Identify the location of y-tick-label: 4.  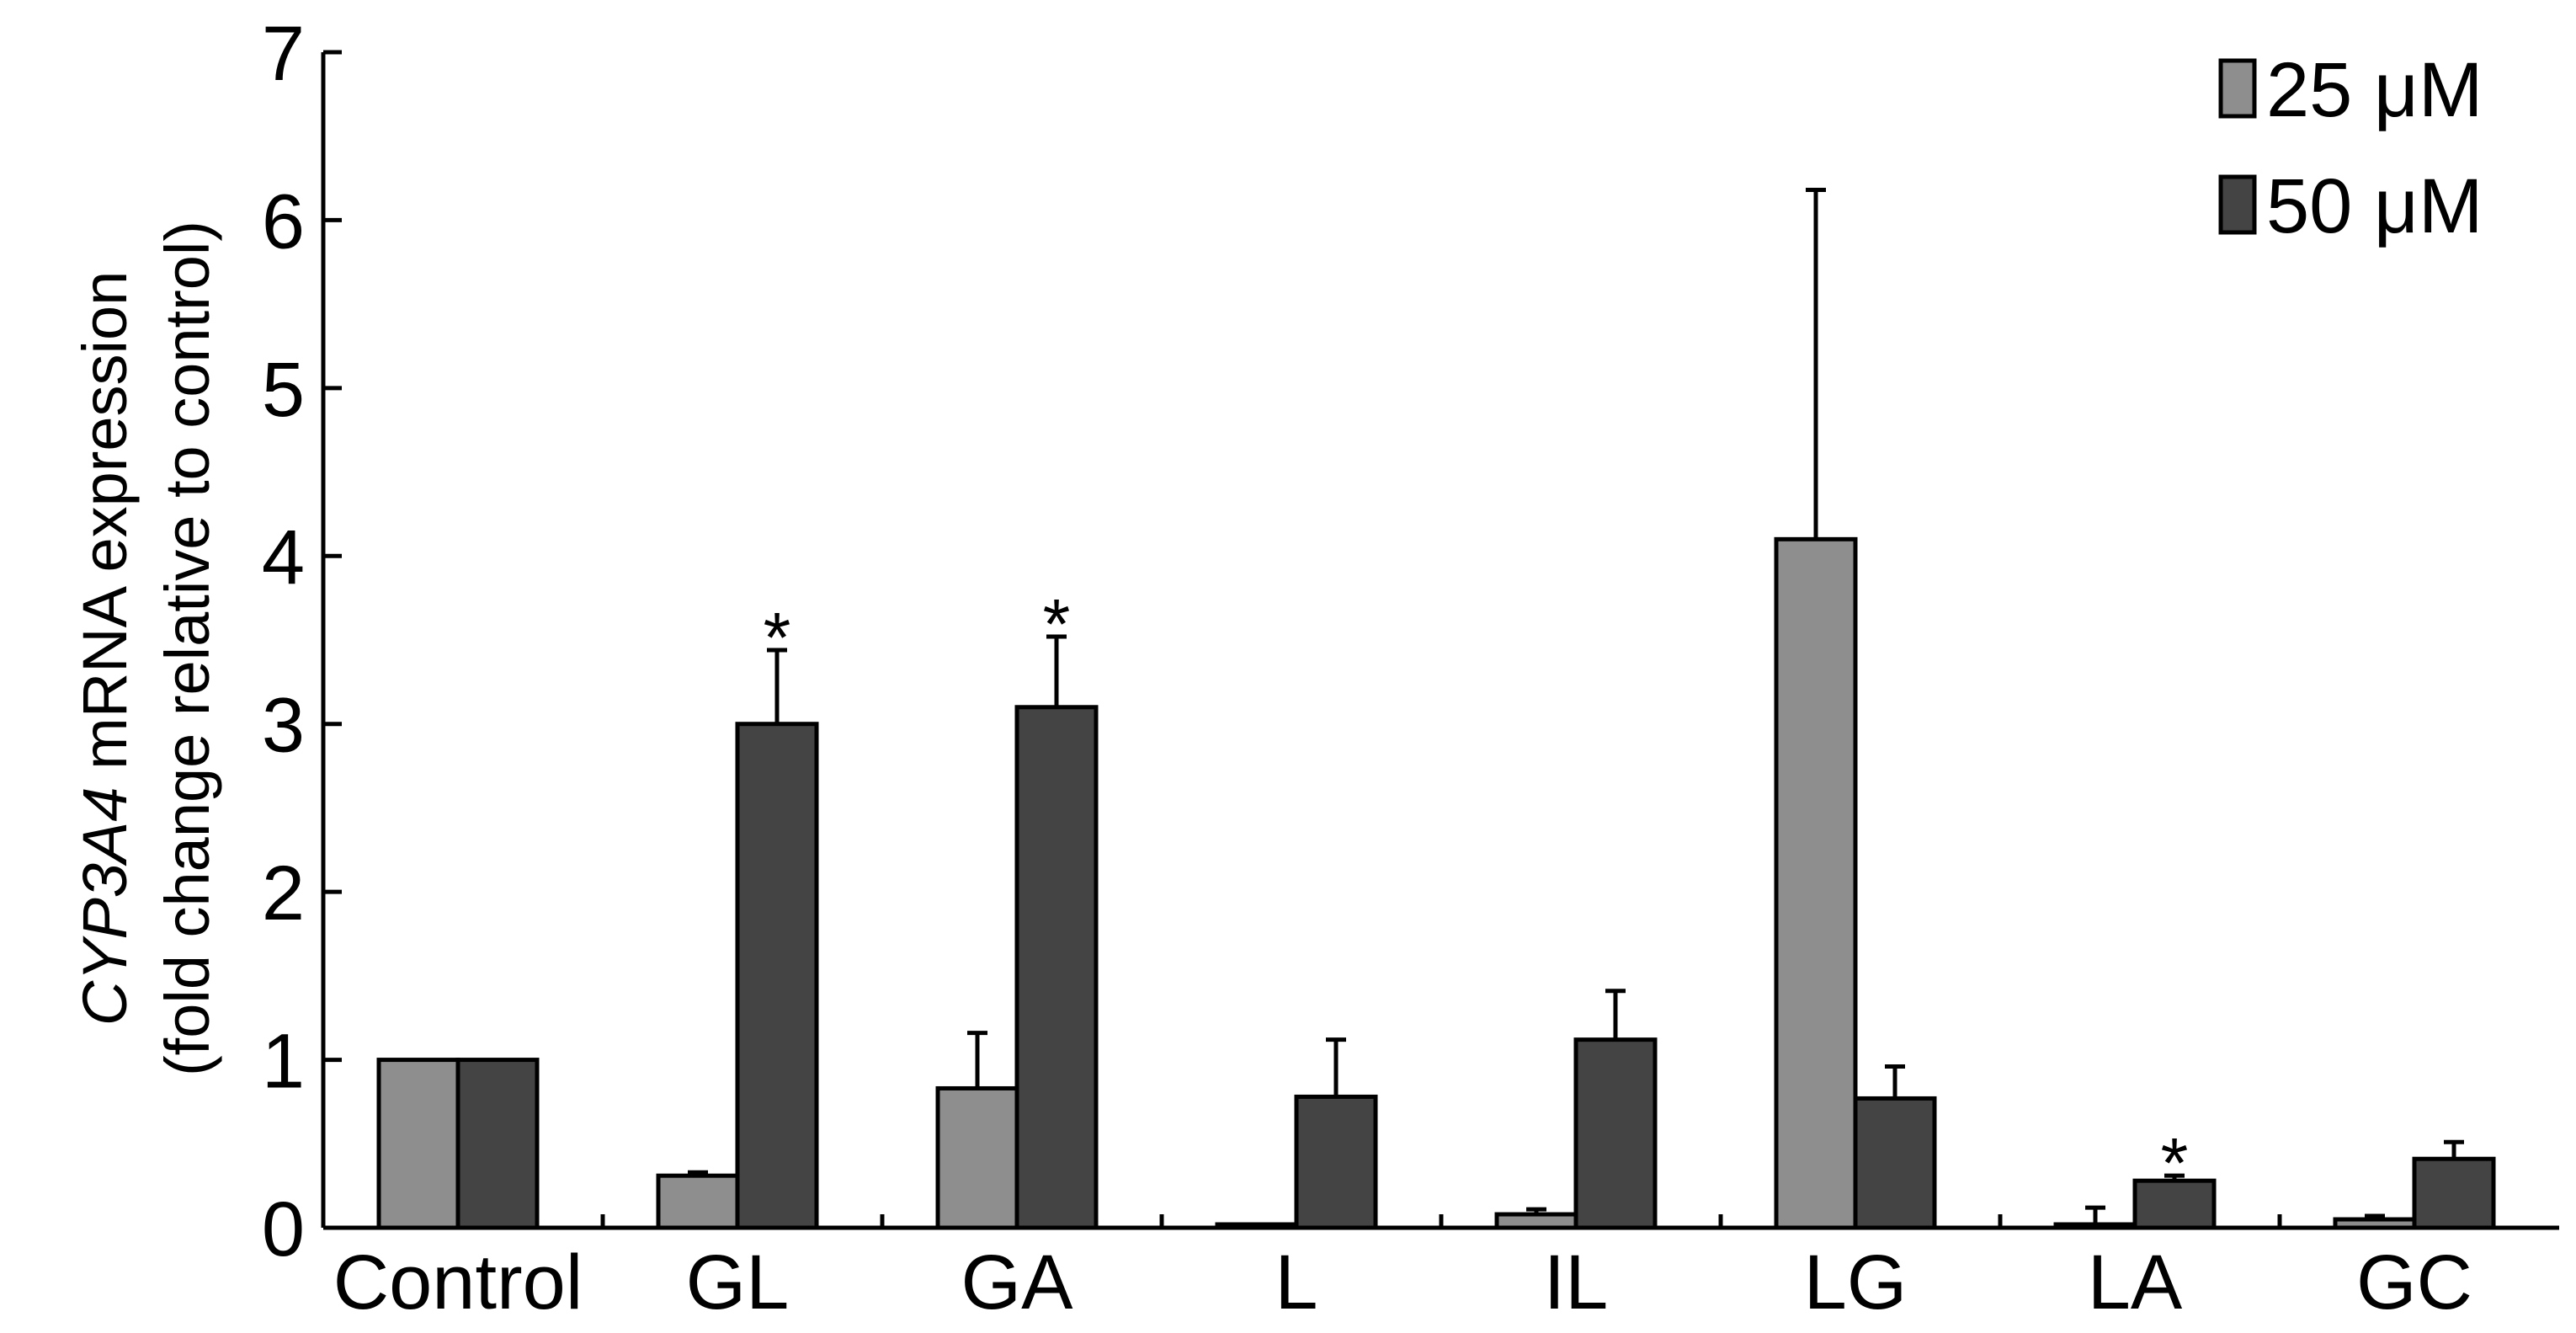
(284, 557).